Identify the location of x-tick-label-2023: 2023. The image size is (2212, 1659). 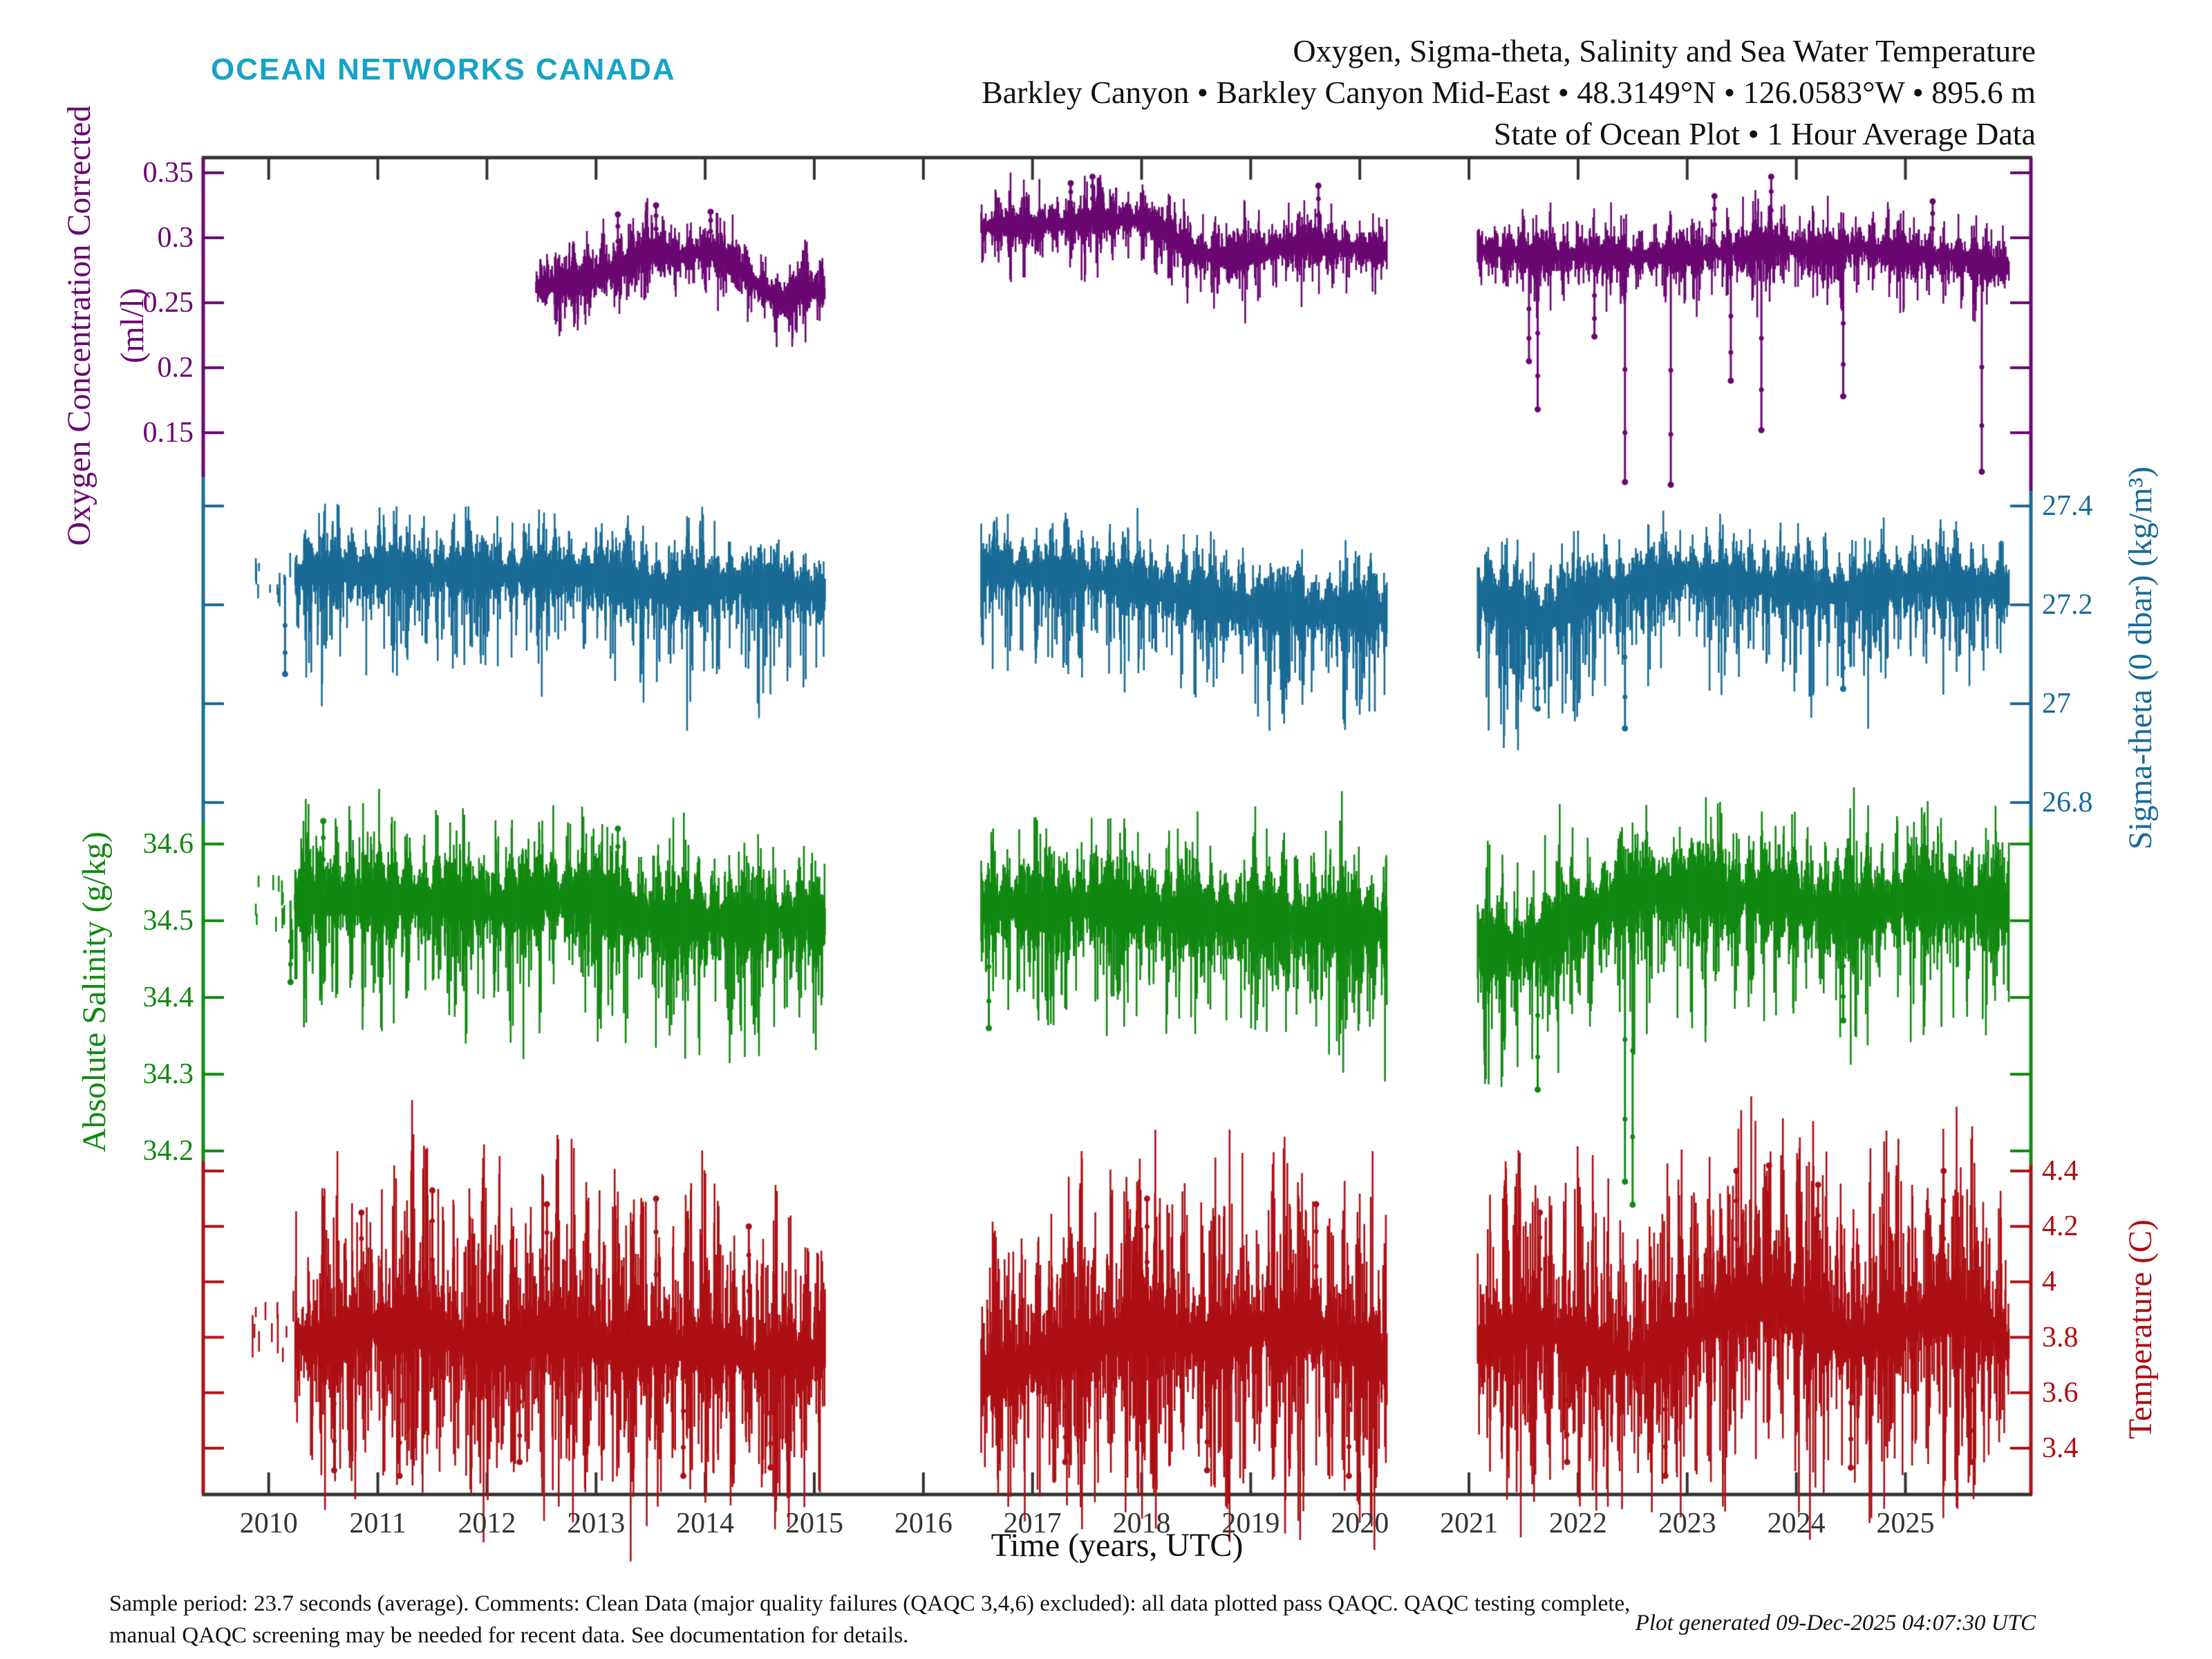
(1687, 1523).